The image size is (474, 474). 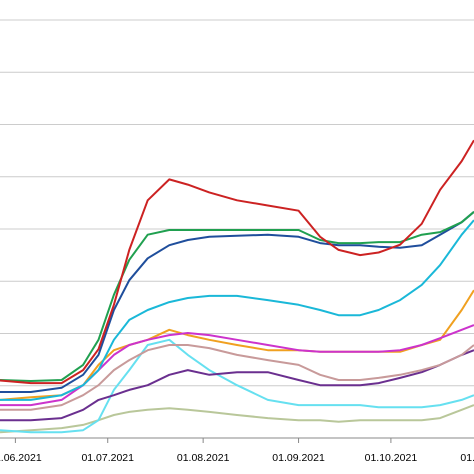 I want to click on x-tick-label: 01.08.2021, so click(x=203, y=458).